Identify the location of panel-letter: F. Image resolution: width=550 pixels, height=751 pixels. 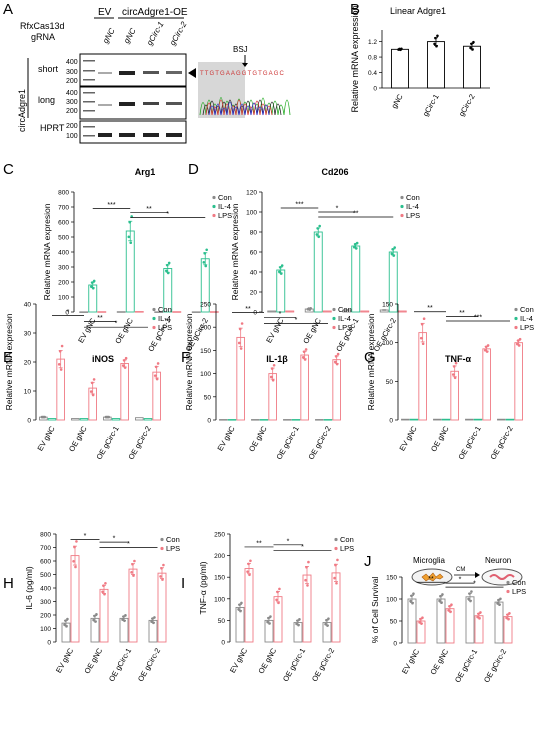
(185, 357).